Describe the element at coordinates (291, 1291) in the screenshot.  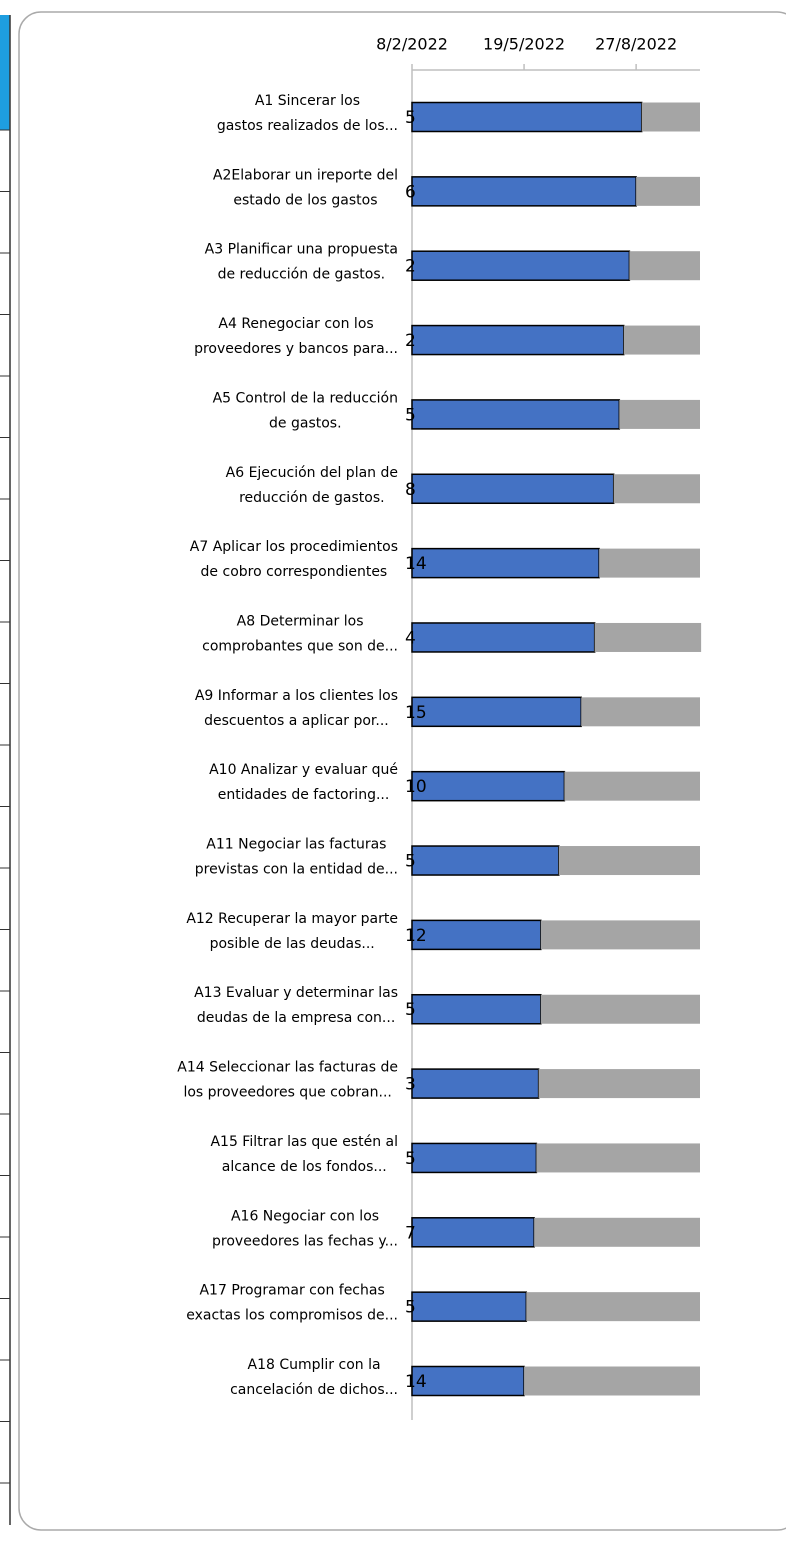
I see `category-label: A17 Programar con fechas` at that location.